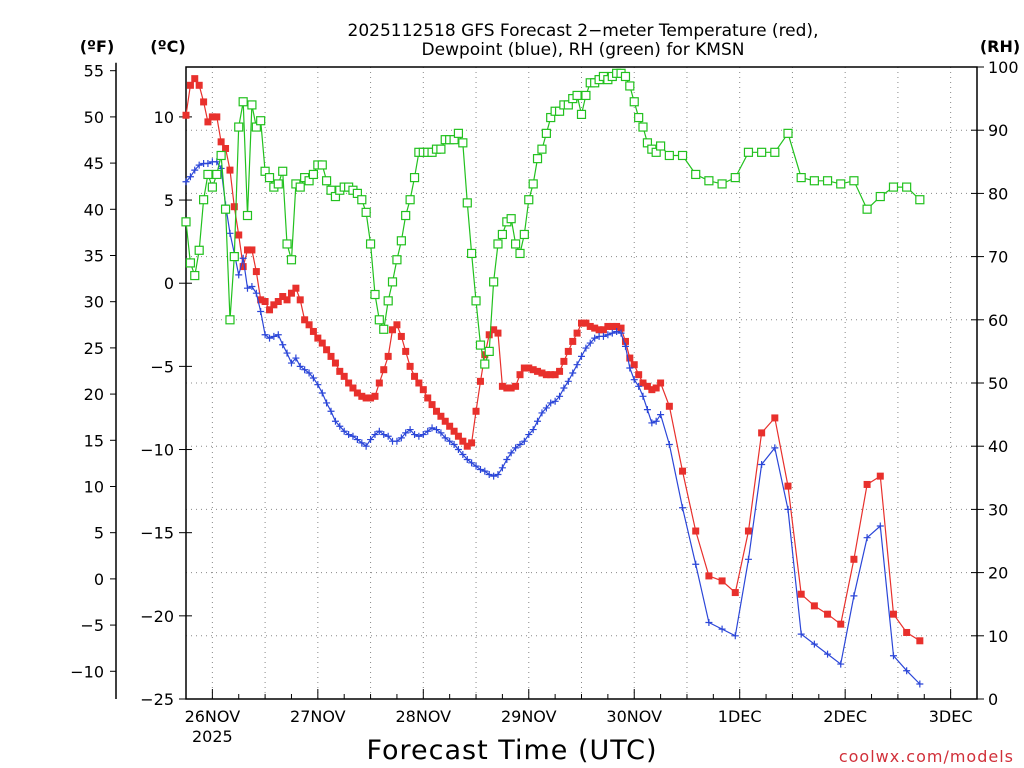 Image resolution: width=1024 pixels, height=768 pixels. I want to click on x-tick-label: 2DEC, so click(845, 716).